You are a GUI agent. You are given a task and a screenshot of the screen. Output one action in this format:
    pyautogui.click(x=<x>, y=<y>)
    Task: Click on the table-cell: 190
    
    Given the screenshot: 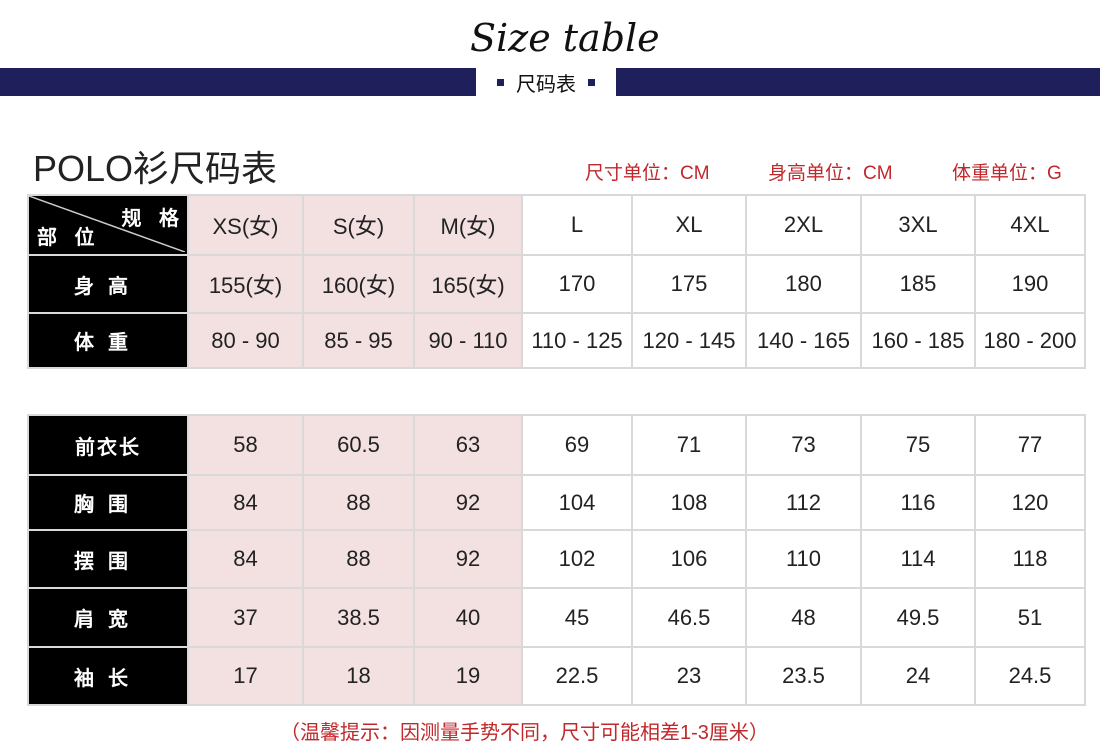 What is the action you would take?
    pyautogui.click(x=1030, y=284)
    